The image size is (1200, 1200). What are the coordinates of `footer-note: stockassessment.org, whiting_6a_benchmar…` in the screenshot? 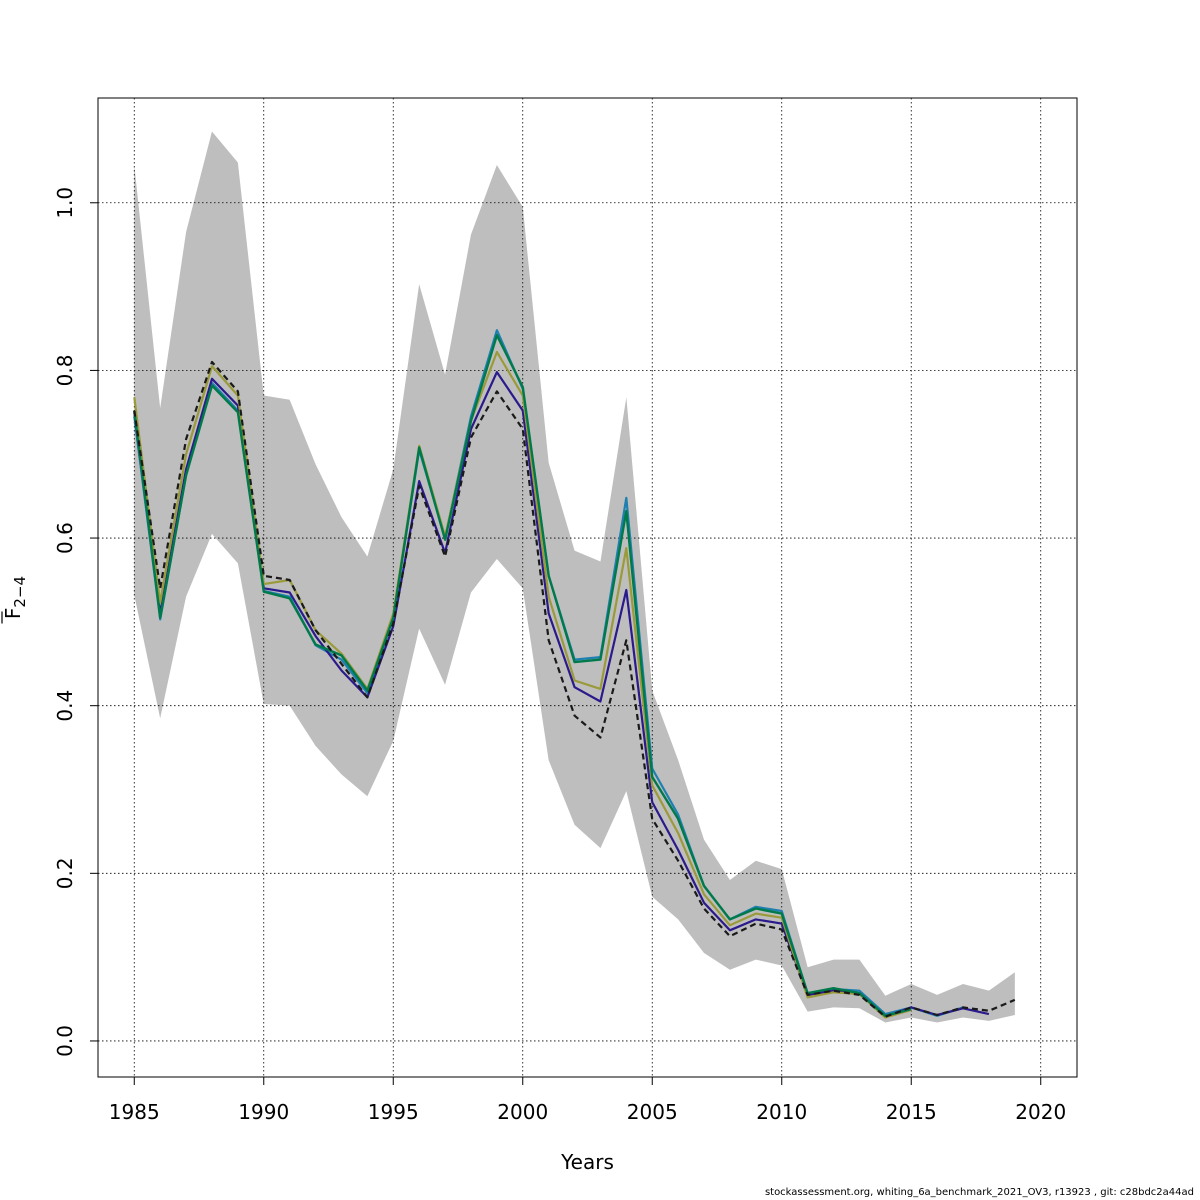 It's located at (979, 1192).